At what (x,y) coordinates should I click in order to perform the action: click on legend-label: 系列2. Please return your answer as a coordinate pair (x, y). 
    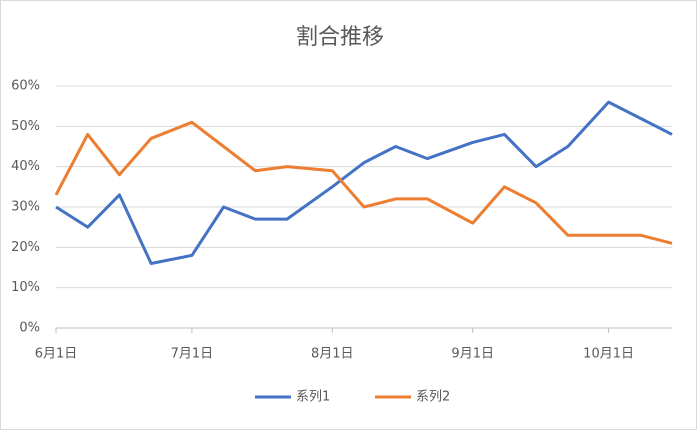
    Looking at the image, I should click on (433, 397).